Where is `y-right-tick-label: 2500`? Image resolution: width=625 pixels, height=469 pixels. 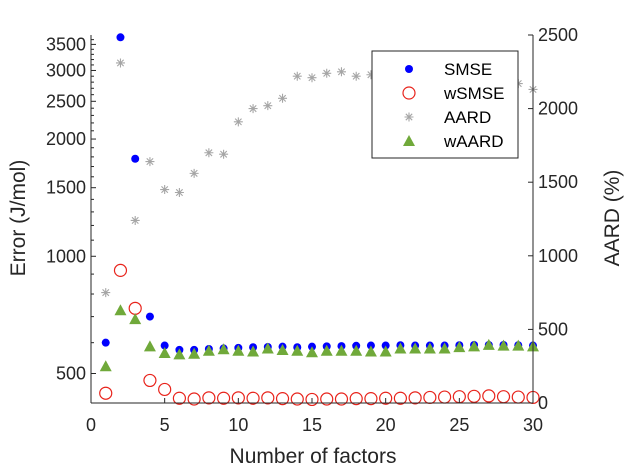 y-right-tick-label: 2500 is located at coordinates (558, 35).